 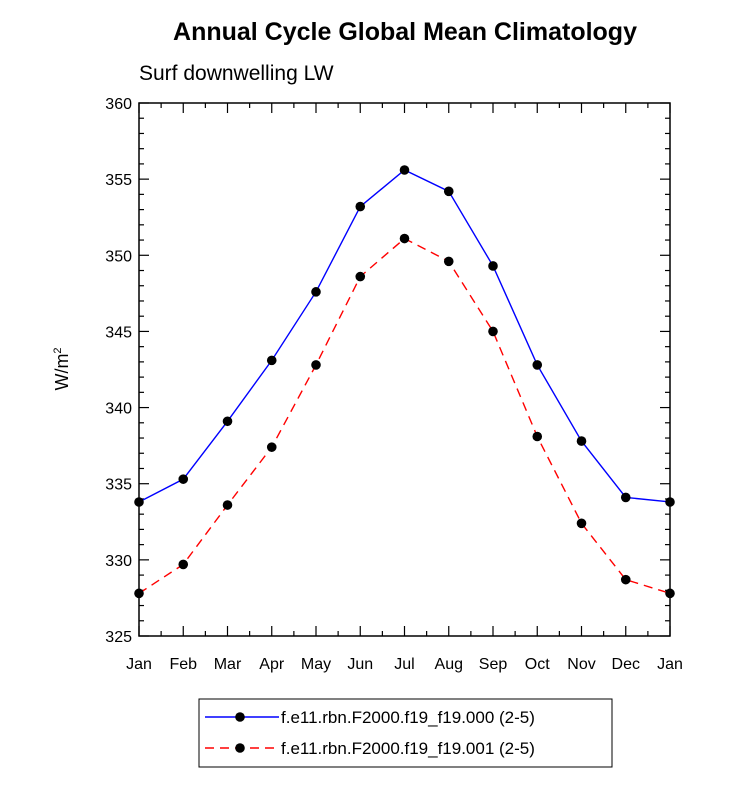 What do you see at coordinates (118, 409) in the screenshot?
I see `y-tick-label: 340` at bounding box center [118, 409].